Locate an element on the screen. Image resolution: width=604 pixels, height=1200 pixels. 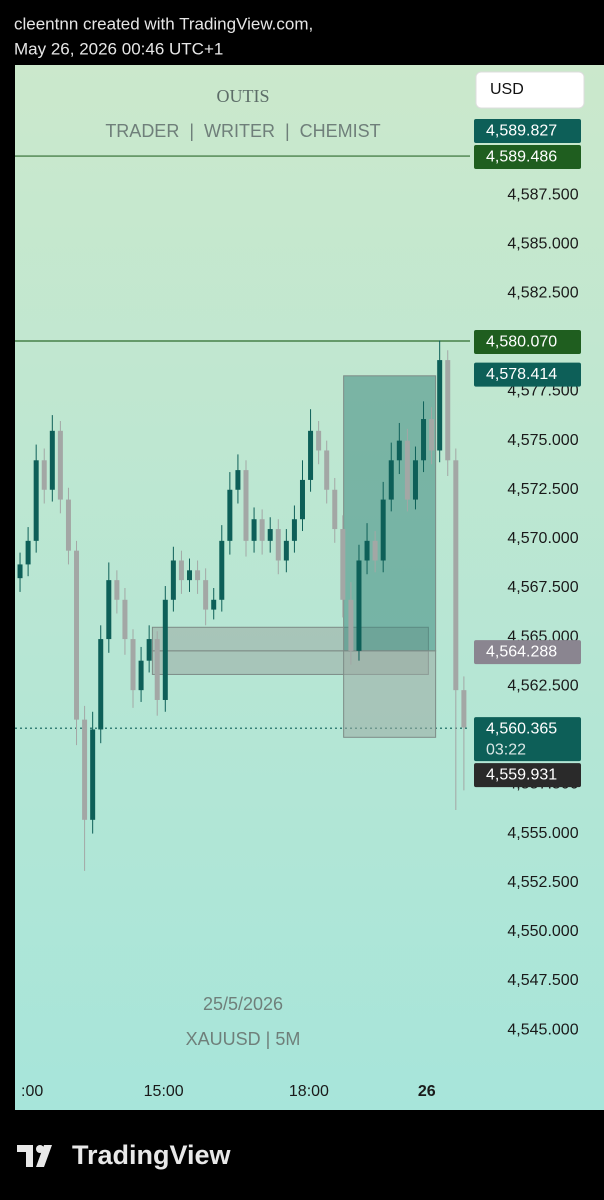
watermark-tagline: TRADER | WRITER | CHEMIST is located at coordinates (242, 131).